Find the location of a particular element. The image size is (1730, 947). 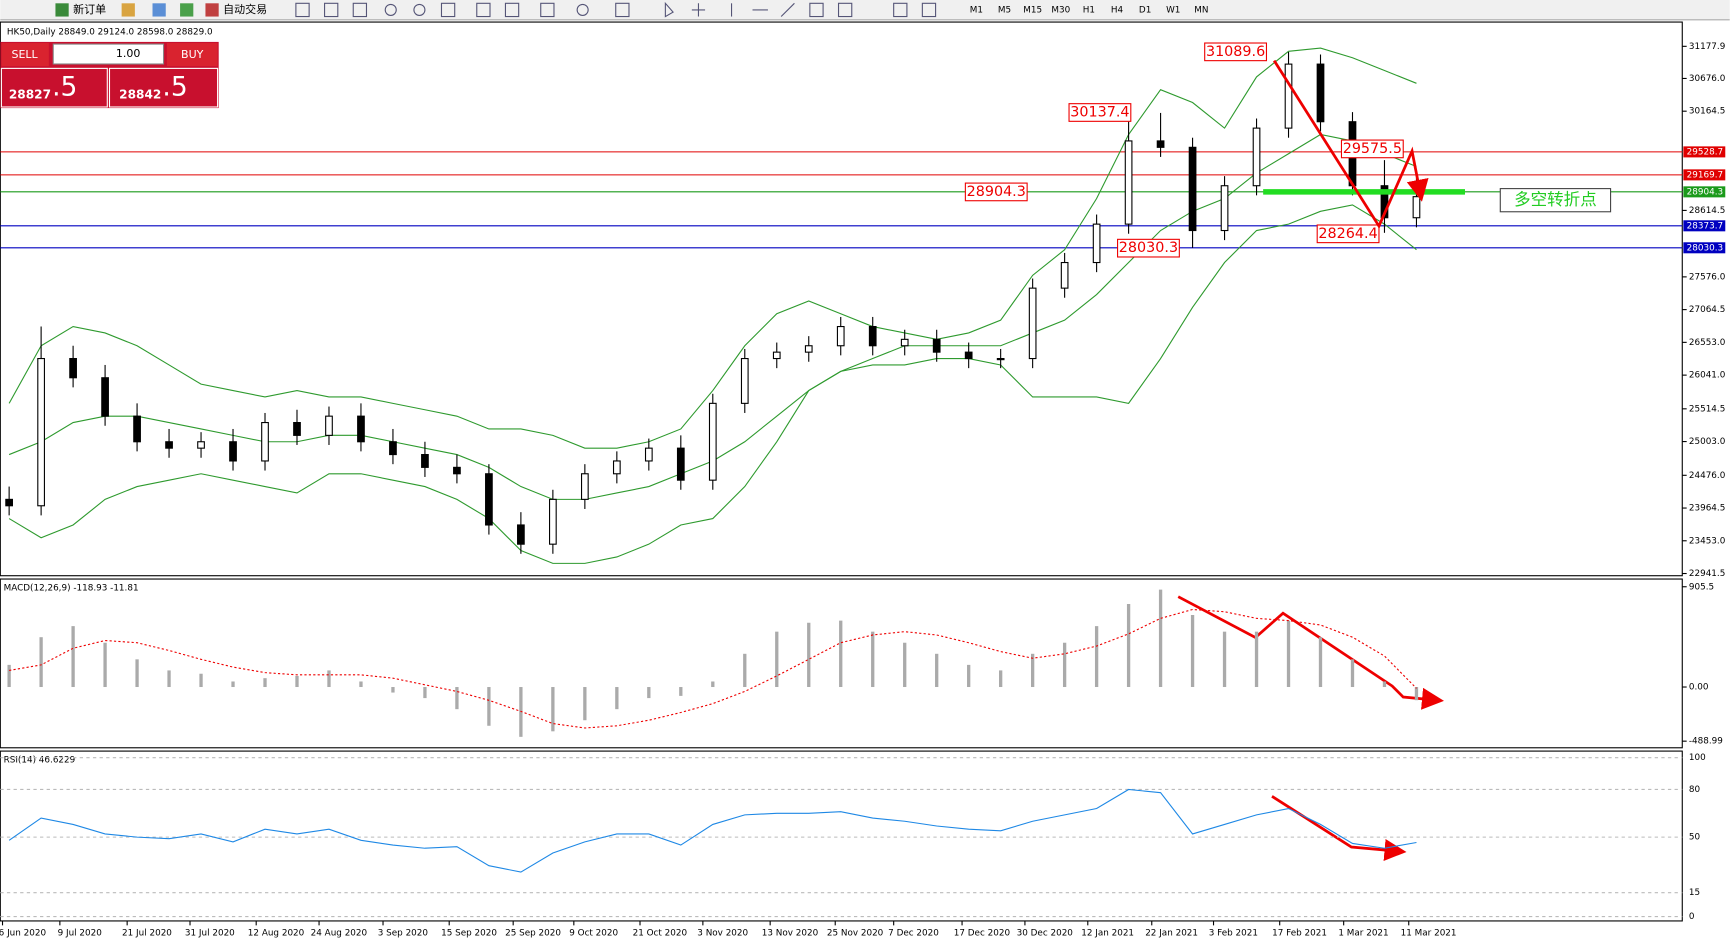

sell-button is located at coordinates (25, 55).